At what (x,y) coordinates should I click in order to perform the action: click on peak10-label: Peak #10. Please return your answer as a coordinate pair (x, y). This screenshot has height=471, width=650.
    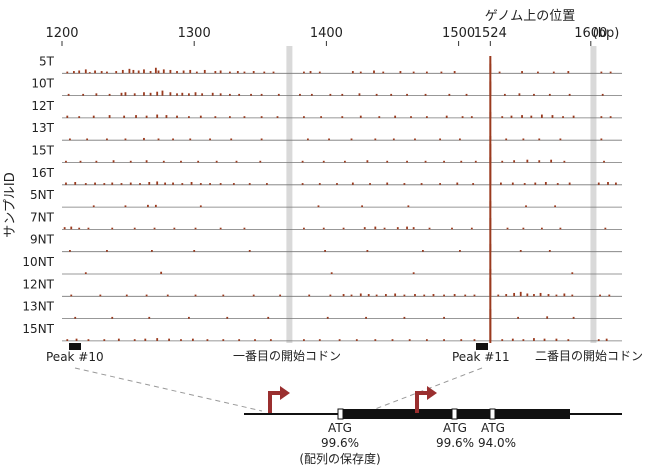
    Looking at the image, I should click on (75, 357).